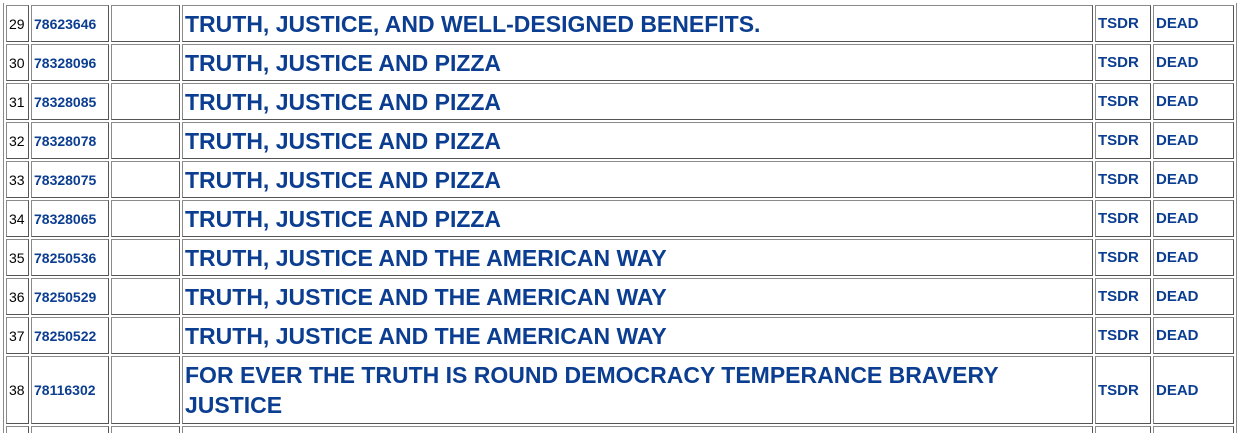 The width and height of the screenshot is (1242, 433). I want to click on serial-number-cell: 78328065, so click(70, 218).